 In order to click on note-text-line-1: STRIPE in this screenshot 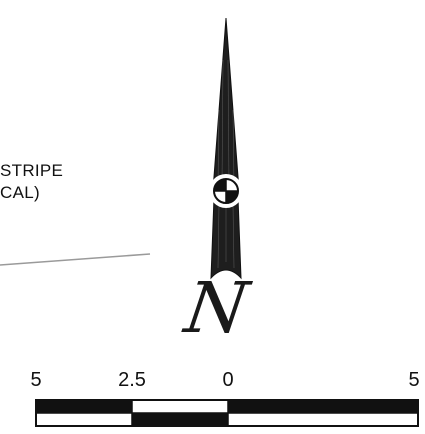, I will do `click(32, 170)`.